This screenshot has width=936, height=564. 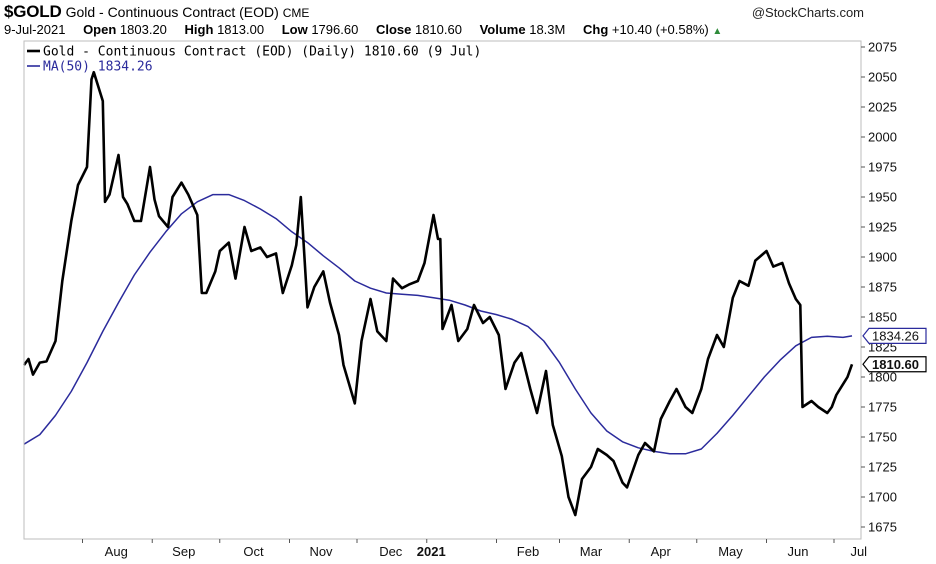 I want to click on price-tag-label: 1810.60, so click(x=895, y=364).